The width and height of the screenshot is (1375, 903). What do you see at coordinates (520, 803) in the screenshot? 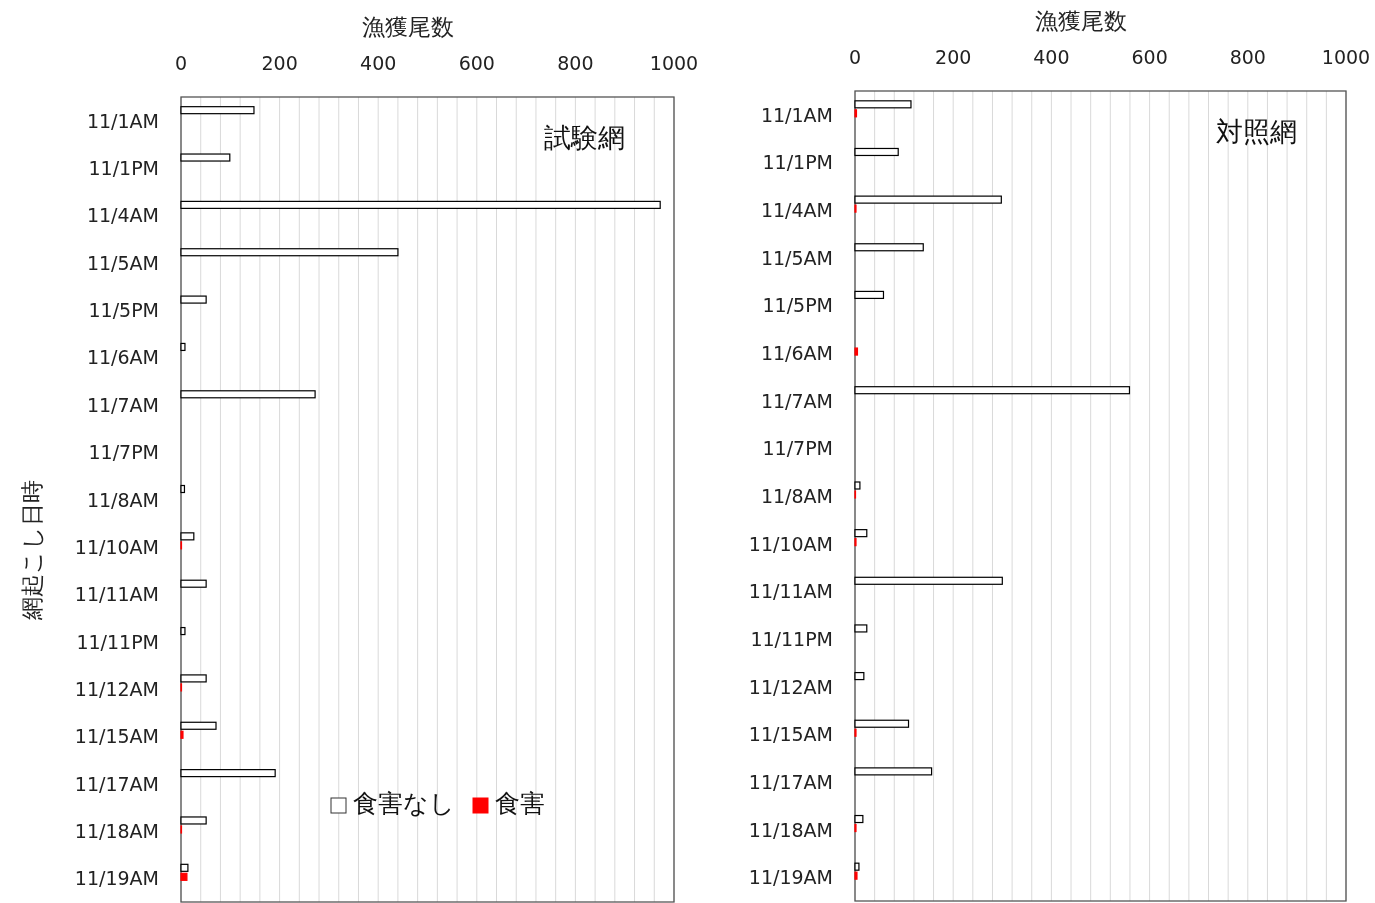
I see `legend-label: 食害` at bounding box center [520, 803].